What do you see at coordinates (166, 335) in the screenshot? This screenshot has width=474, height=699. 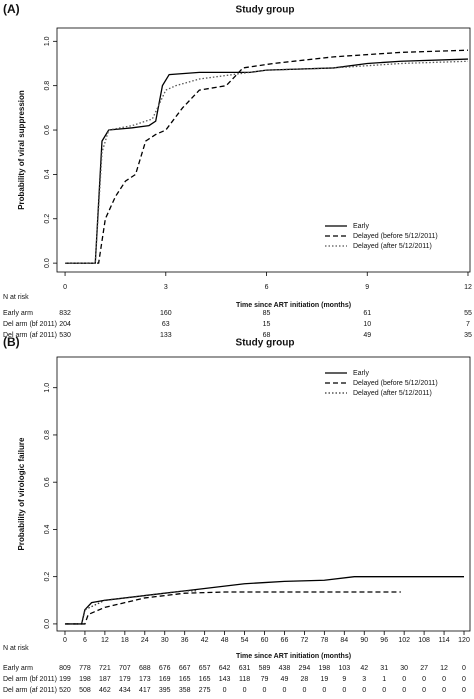 I see `risk-count: 133` at bounding box center [166, 335].